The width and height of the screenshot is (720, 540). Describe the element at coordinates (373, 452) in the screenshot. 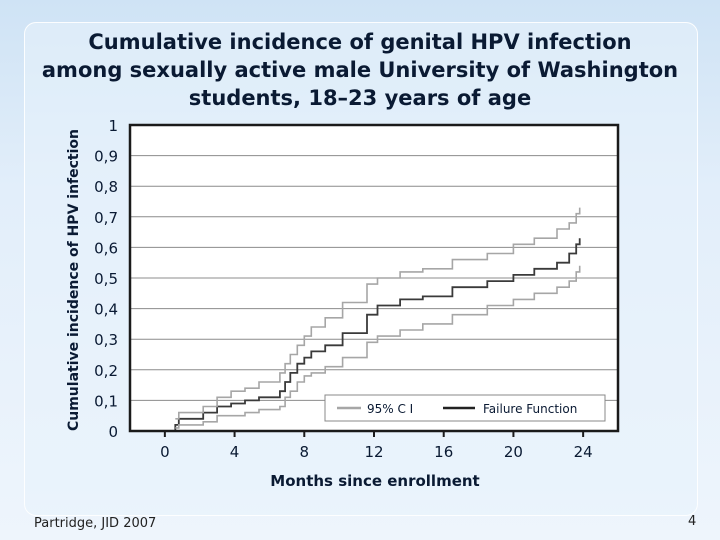

I see `x-tick-label: 12` at that location.